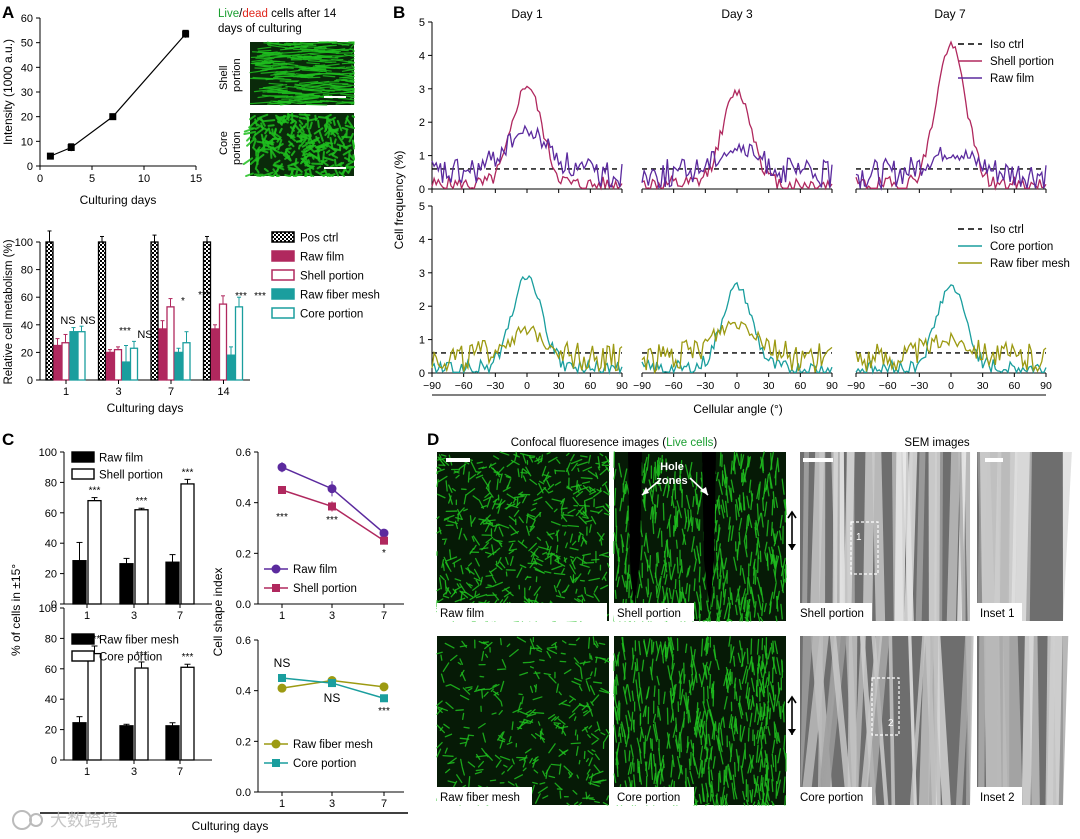 This screenshot has width=1080, height=839. What do you see at coordinates (9, 311) in the screenshot?
I see `a-bot-ylabel: Relative cell metabolism (%)` at bounding box center [9, 311].